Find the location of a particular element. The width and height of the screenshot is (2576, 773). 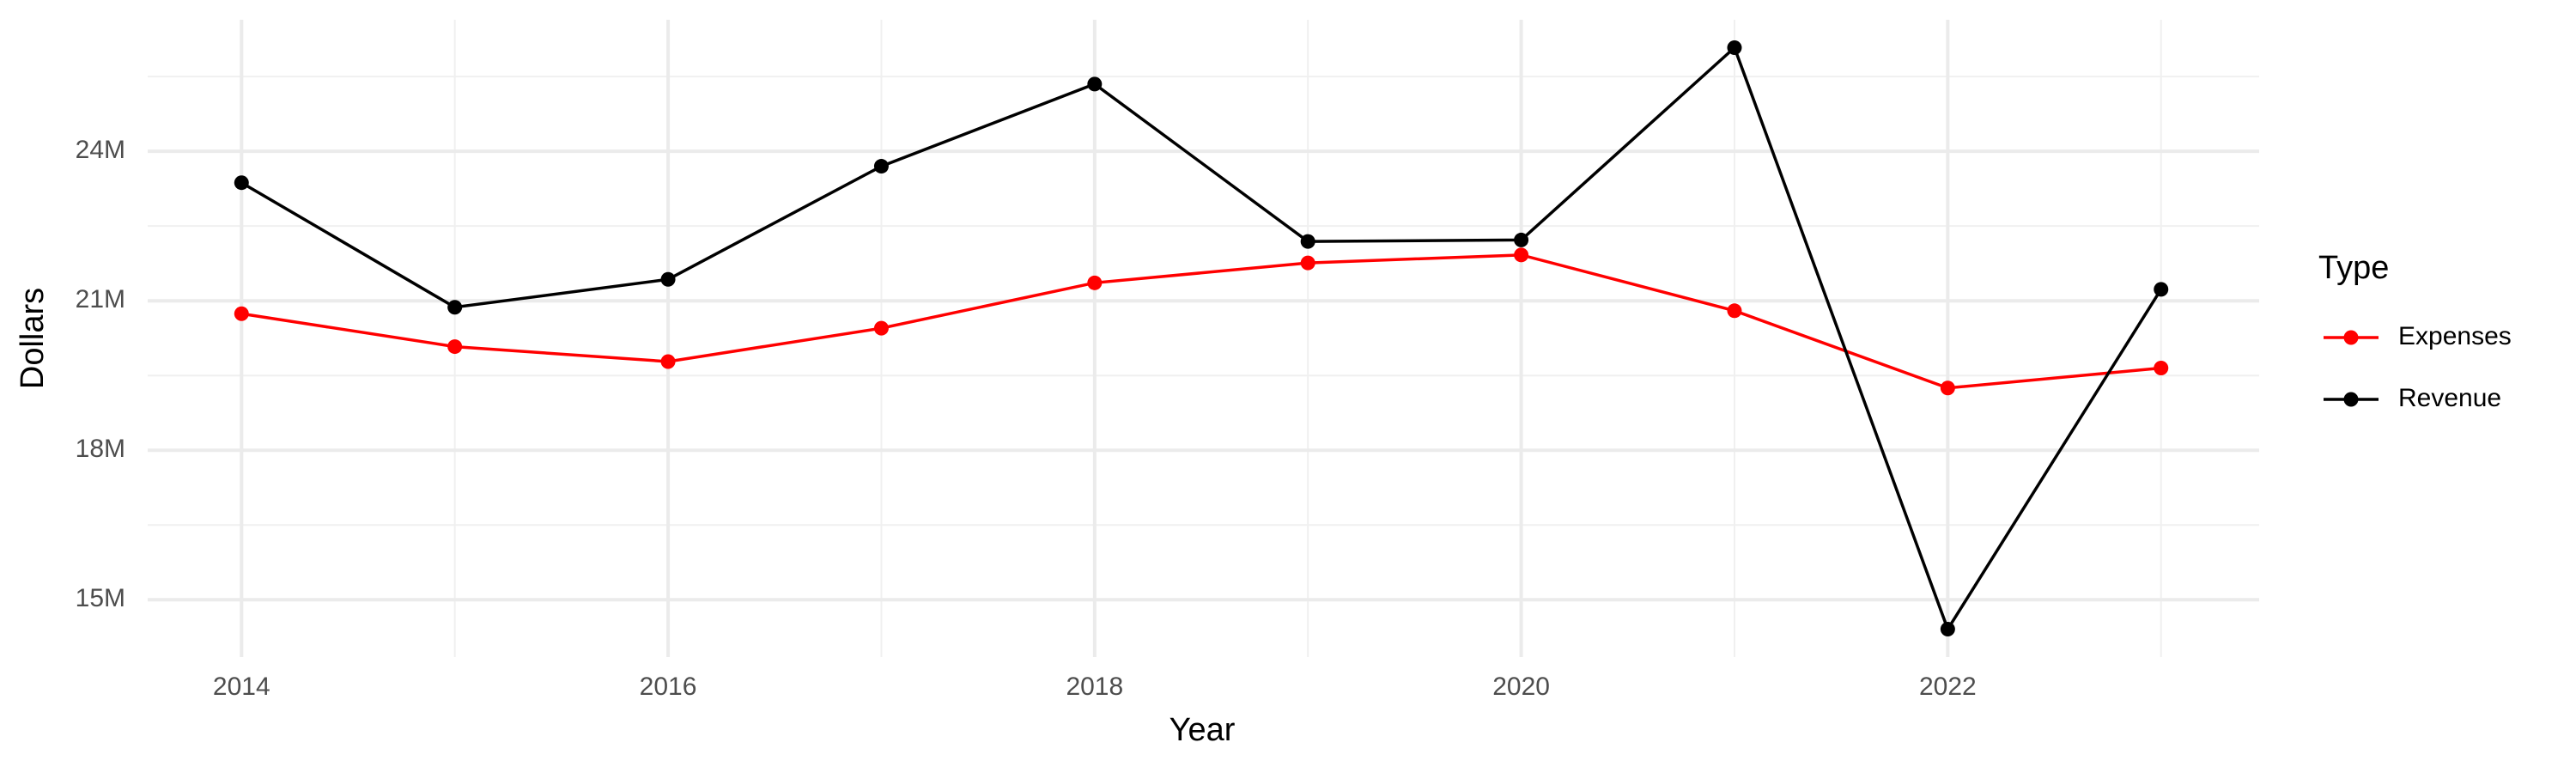

x-axis-title: Year is located at coordinates (1203, 730).